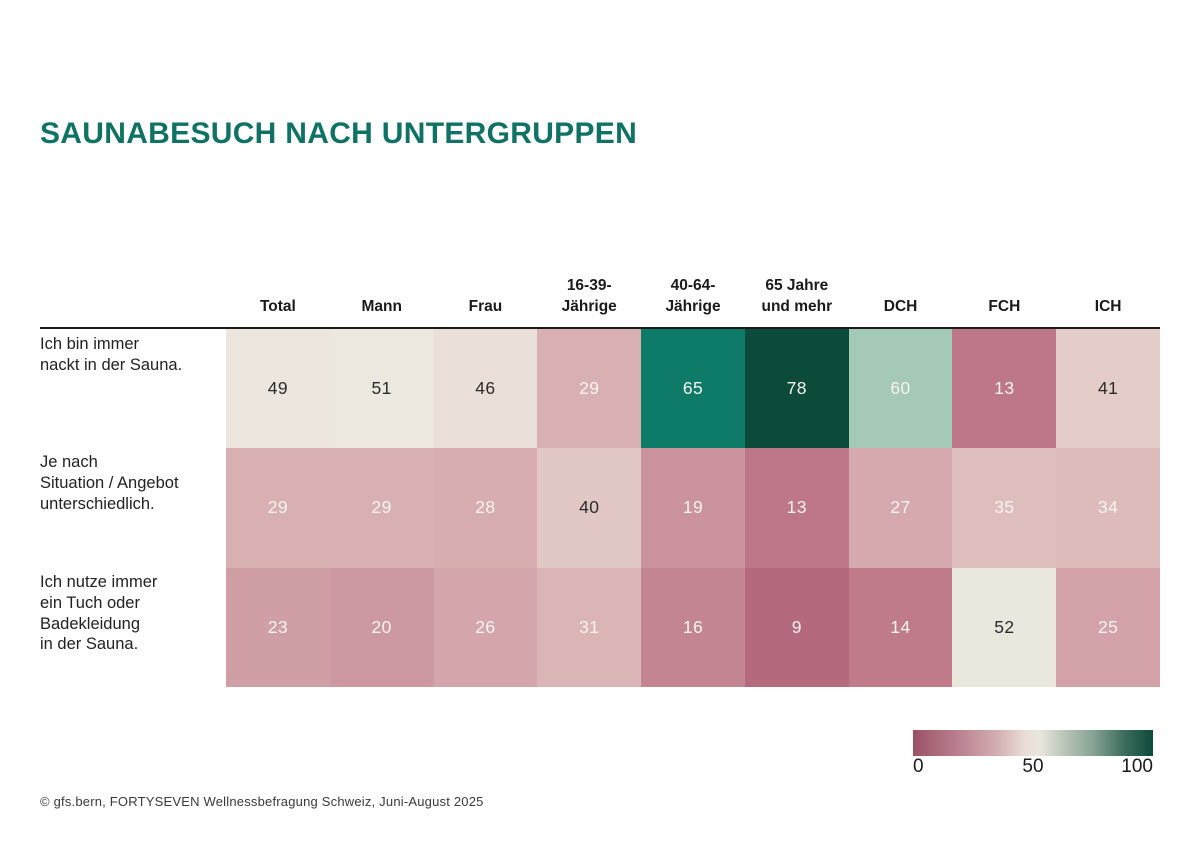 The height and width of the screenshot is (849, 1200). Describe the element at coordinates (1108, 627) in the screenshot. I see `heatmap-cell: 25` at that location.